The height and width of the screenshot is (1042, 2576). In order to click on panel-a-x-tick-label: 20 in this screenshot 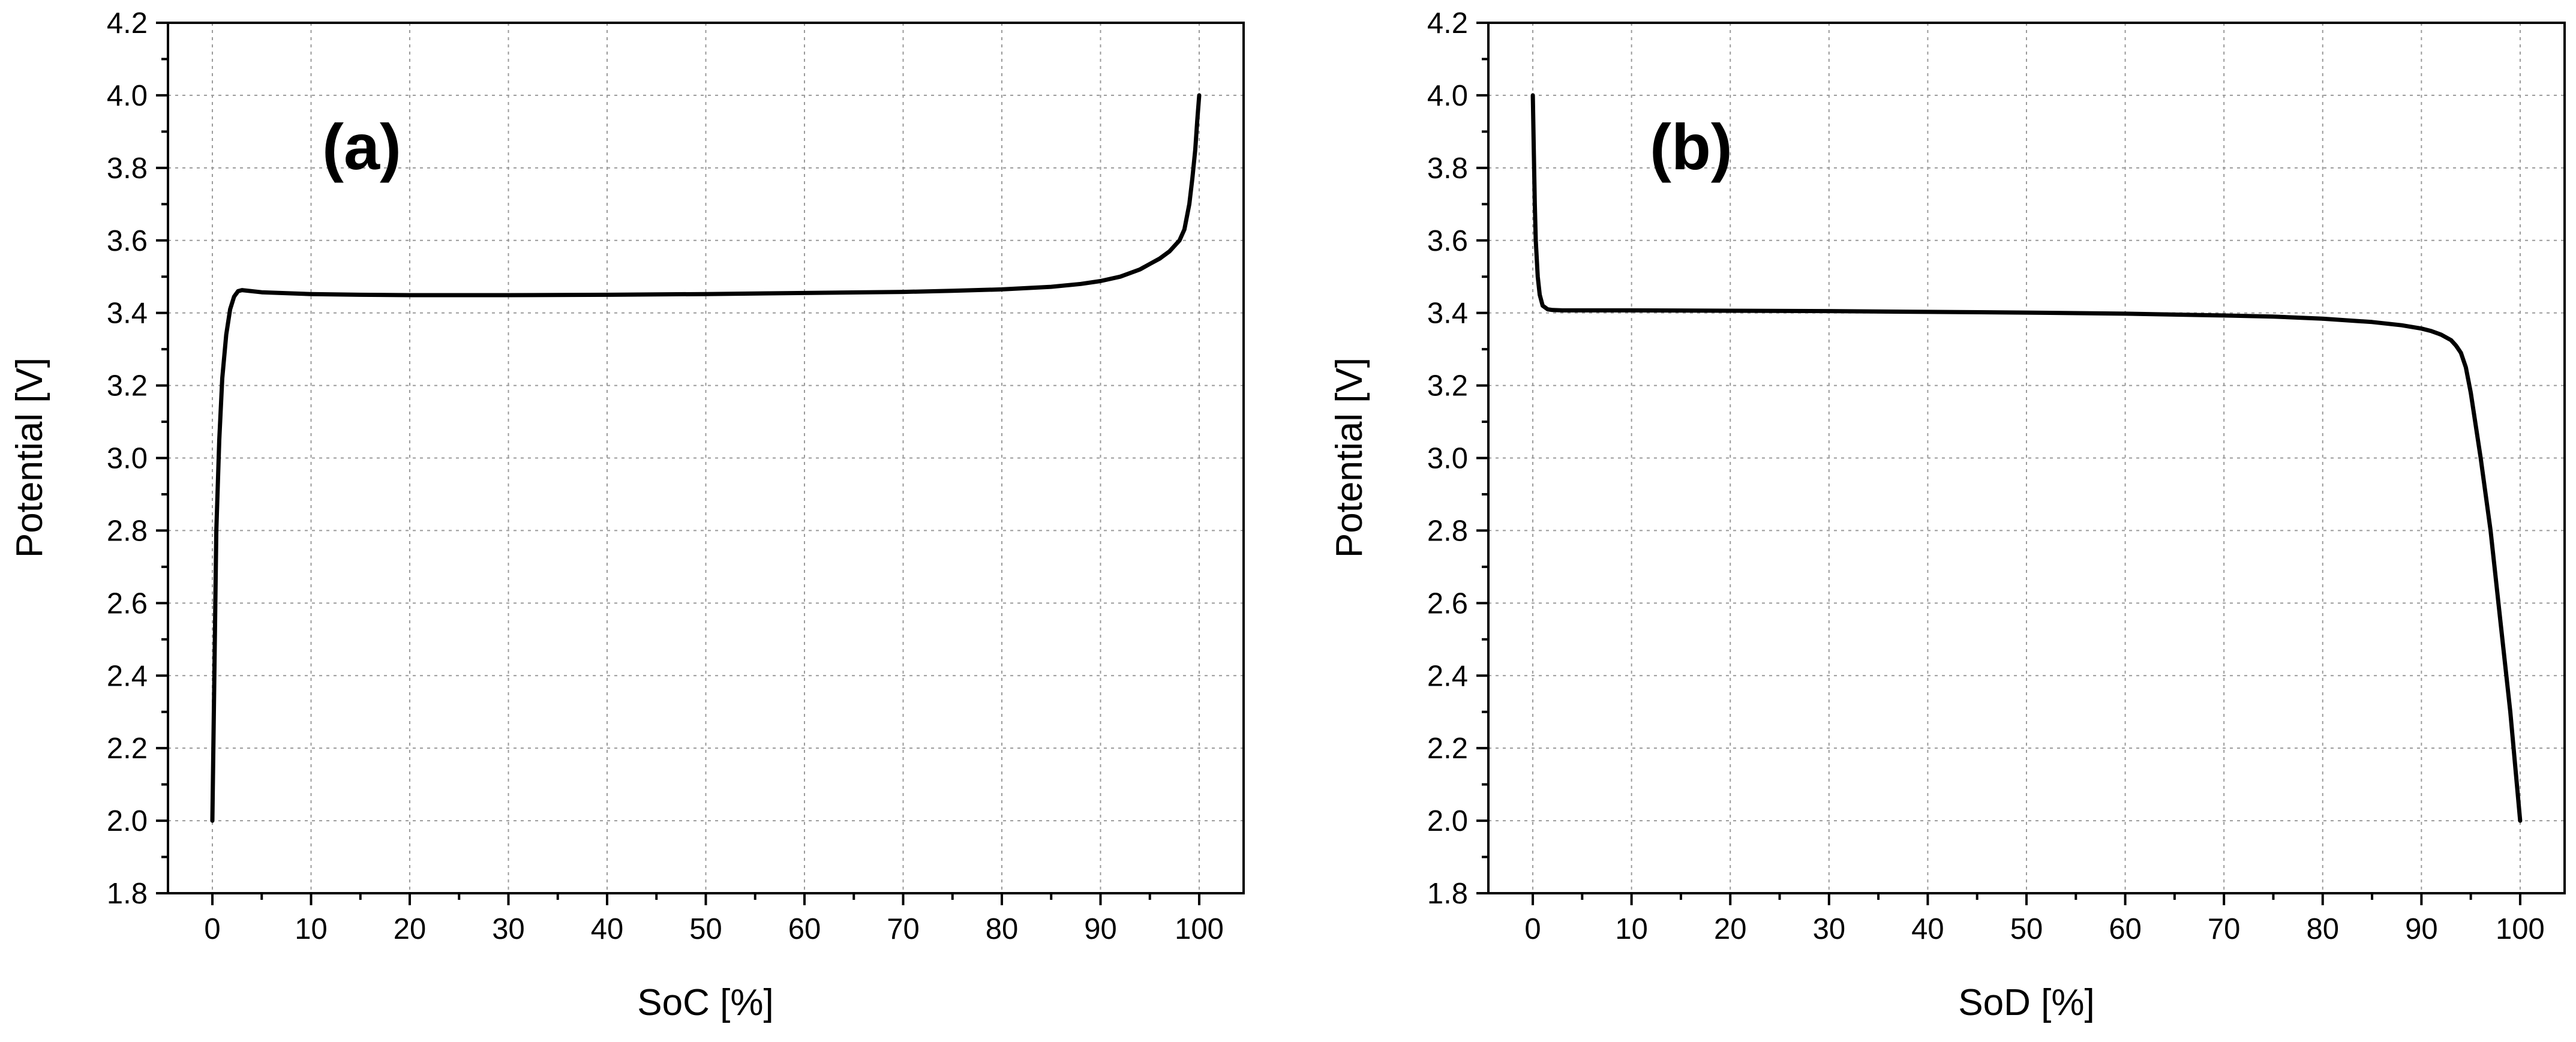, I will do `click(410, 929)`.